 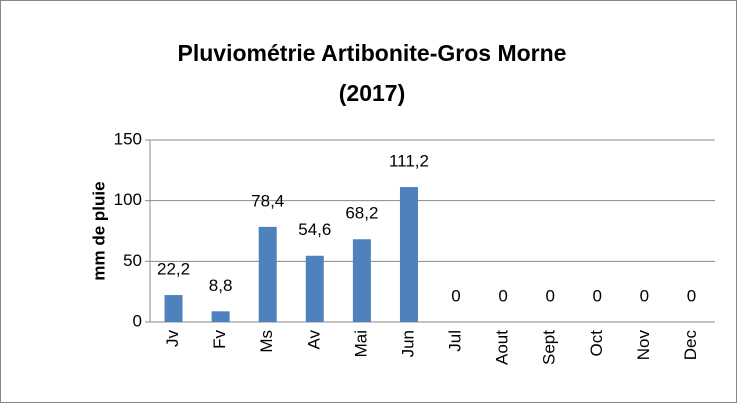 What do you see at coordinates (266, 341) in the screenshot?
I see `x-tick-label: Ms` at bounding box center [266, 341].